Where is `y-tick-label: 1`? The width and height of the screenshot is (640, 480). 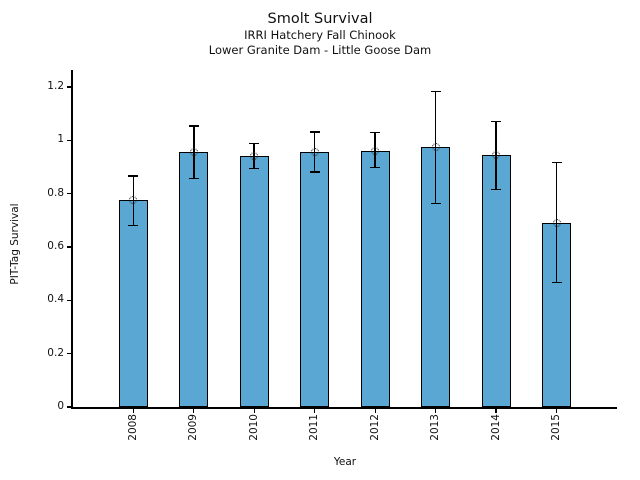
y-tick-label: 1 is located at coordinates (60, 139).